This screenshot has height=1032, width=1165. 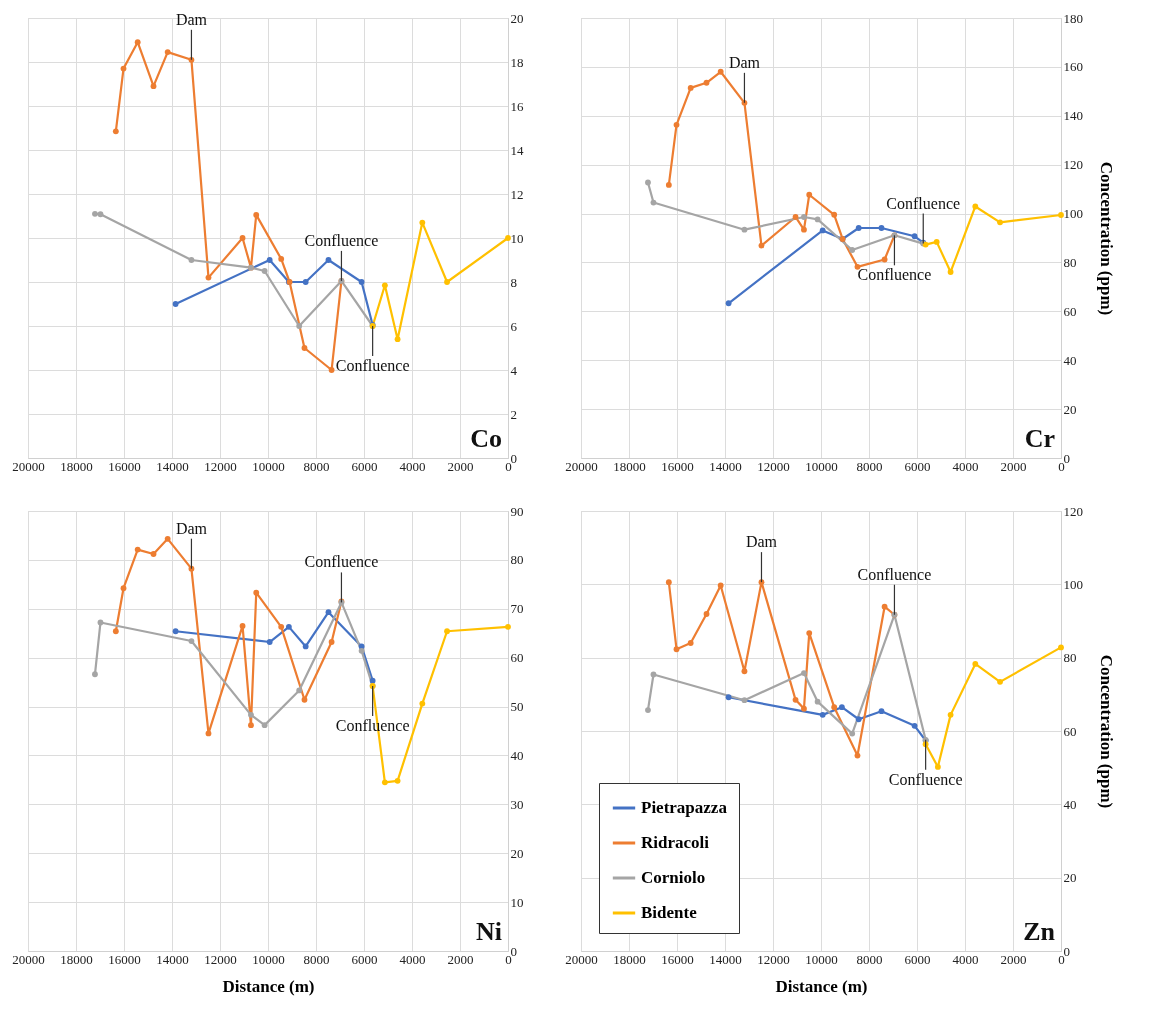 What do you see at coordinates (1073, 18) in the screenshot?
I see `y-tick-label: 180` at bounding box center [1073, 18].